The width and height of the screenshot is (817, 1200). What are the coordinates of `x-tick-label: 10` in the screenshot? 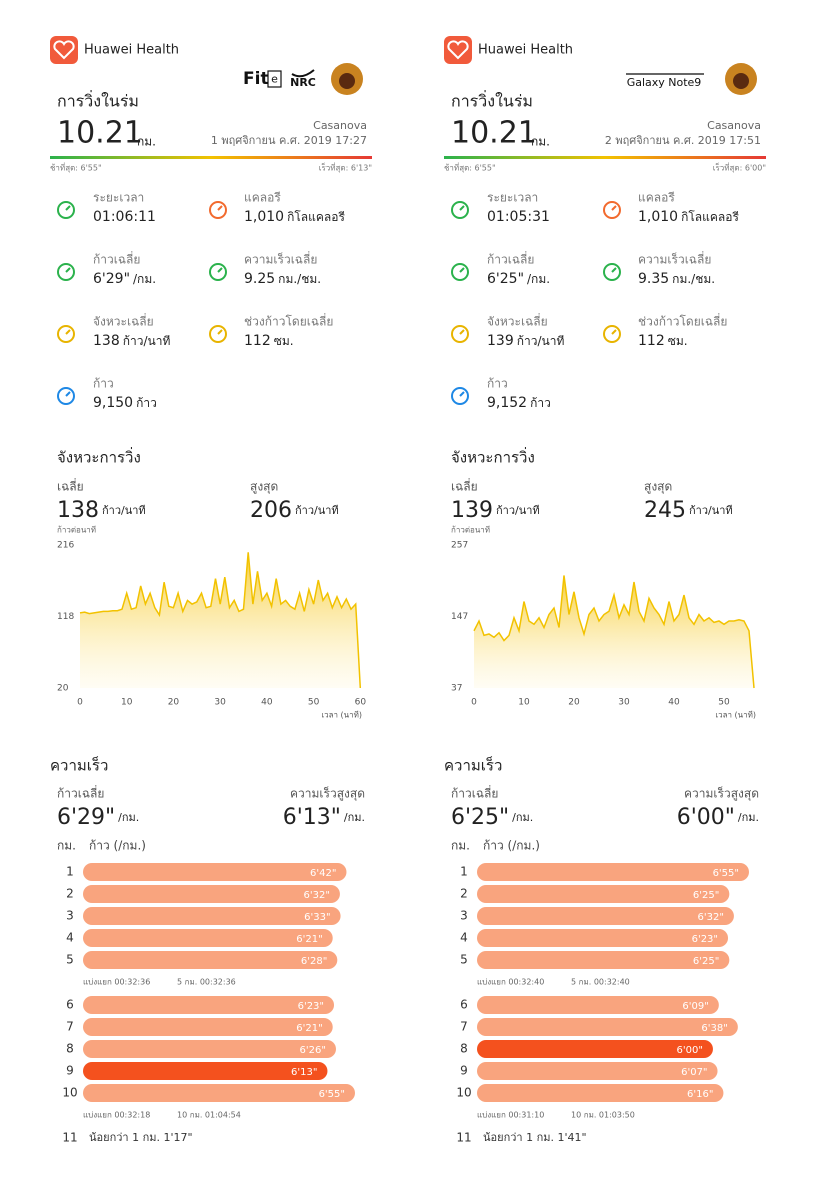 It's located at (524, 703).